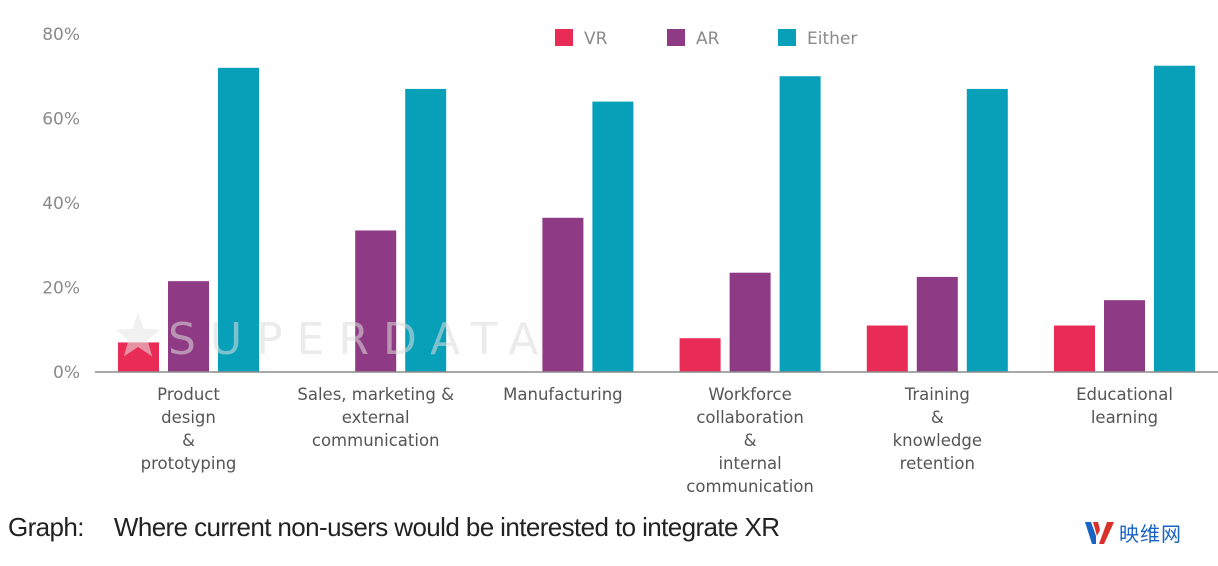  I want to click on brand: 映维网, so click(1133, 532).